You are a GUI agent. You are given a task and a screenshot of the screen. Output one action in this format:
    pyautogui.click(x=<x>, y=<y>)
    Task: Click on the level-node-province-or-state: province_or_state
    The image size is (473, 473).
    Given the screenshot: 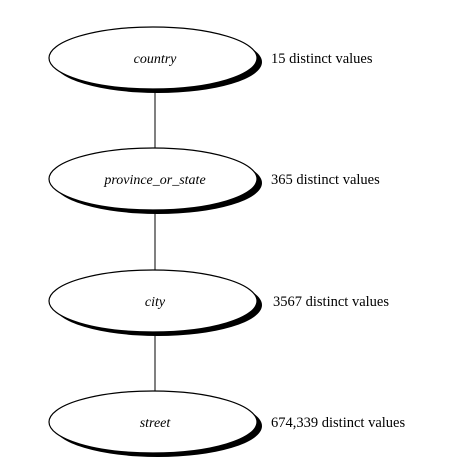 What is the action you would take?
    pyautogui.click(x=155, y=180)
    